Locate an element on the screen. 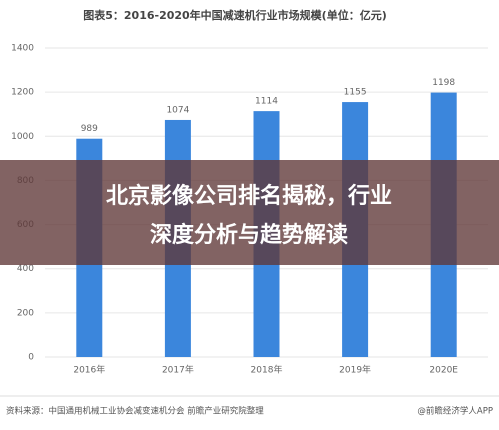 This screenshot has height=430, width=499. x-tick-label: 2020E is located at coordinates (443, 371).